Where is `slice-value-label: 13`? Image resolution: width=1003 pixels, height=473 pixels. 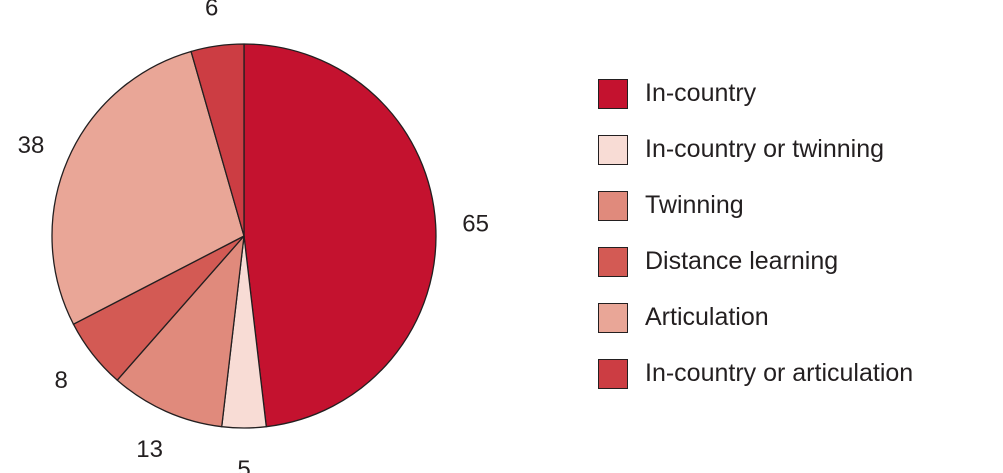
slice-value-label: 13 is located at coordinates (149, 449).